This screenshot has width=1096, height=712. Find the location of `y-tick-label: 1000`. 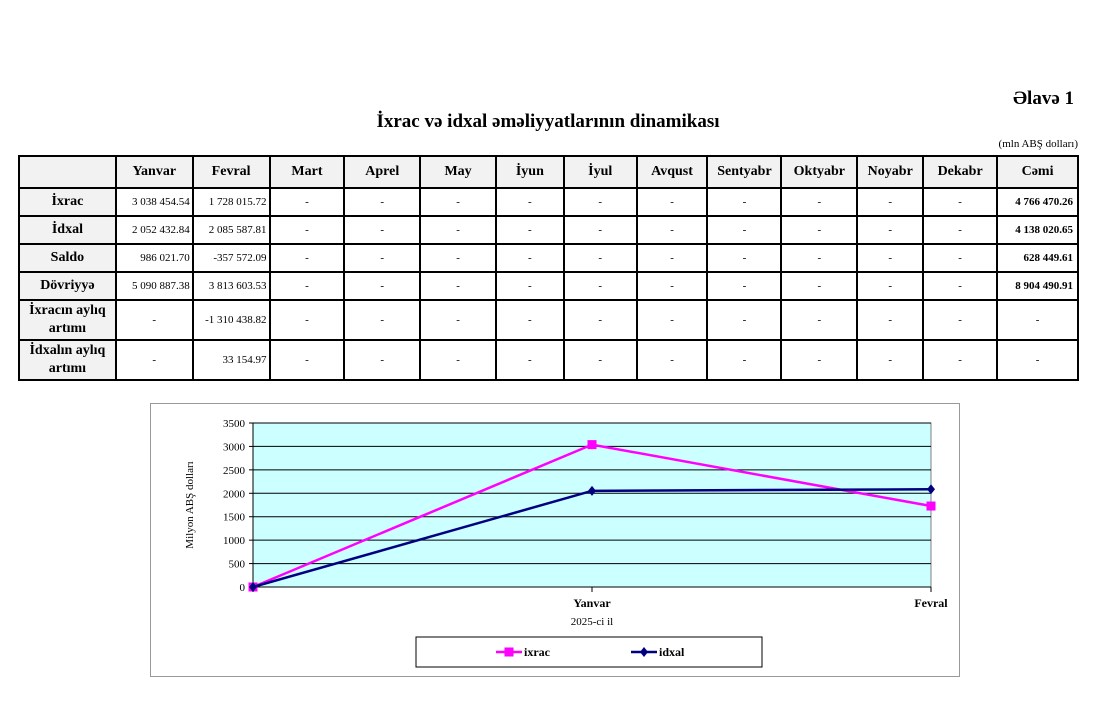

y-tick-label: 1000 is located at coordinates (234, 541).